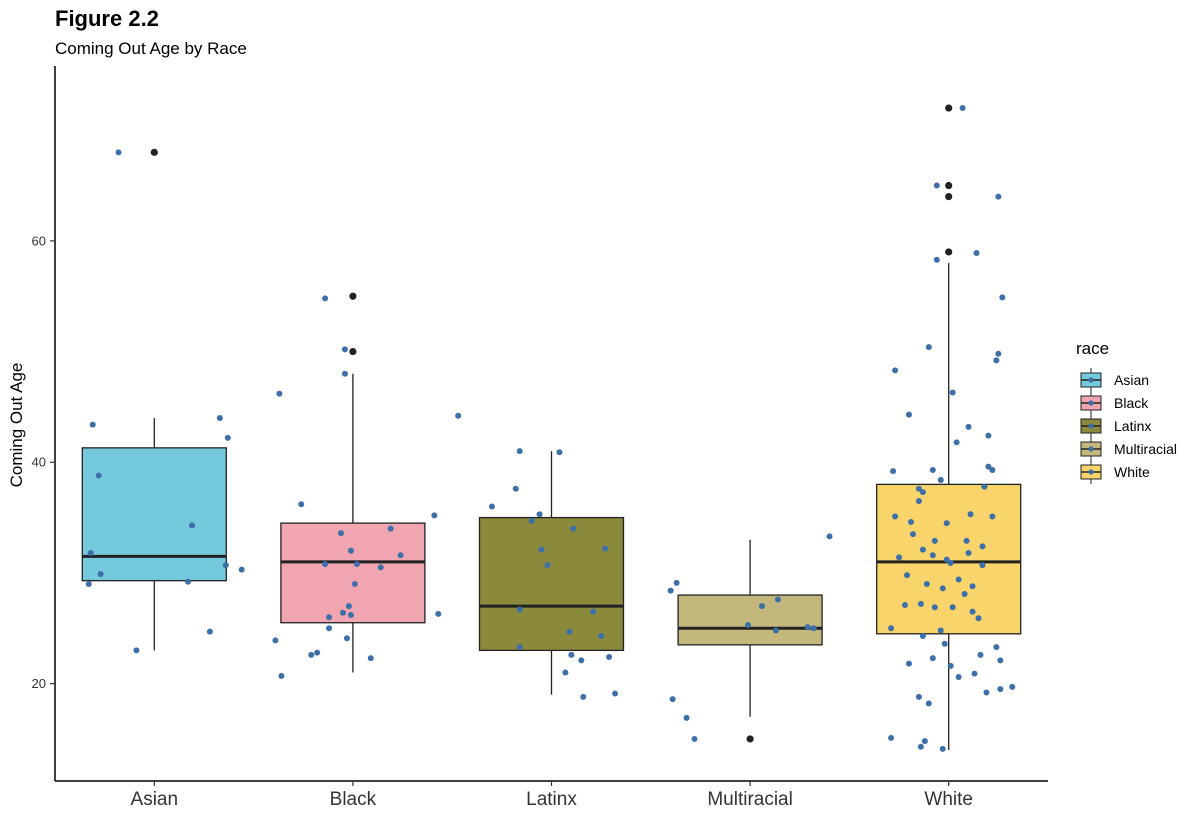 The height and width of the screenshot is (840, 1200). Describe the element at coordinates (39, 683) in the screenshot. I see `y-tick-label: 20` at that location.